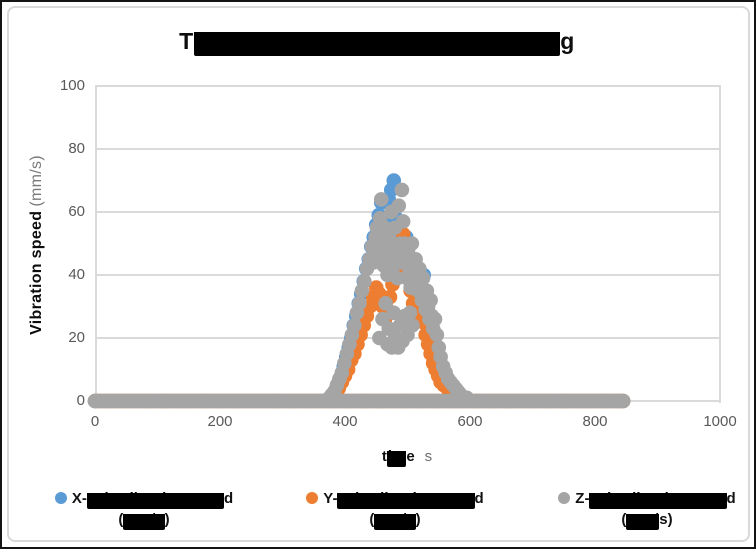 The height and width of the screenshot is (551, 756). I want to click on legend-x-line1: X-axis vibration speed, so click(144, 498).